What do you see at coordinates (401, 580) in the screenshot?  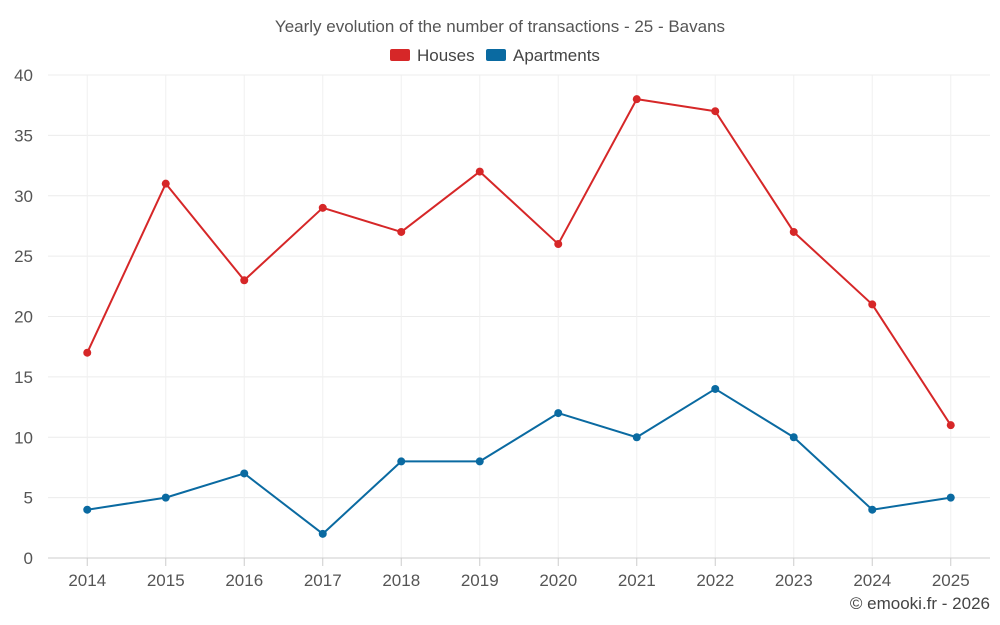 I see `x-tick-label: 2018` at bounding box center [401, 580].